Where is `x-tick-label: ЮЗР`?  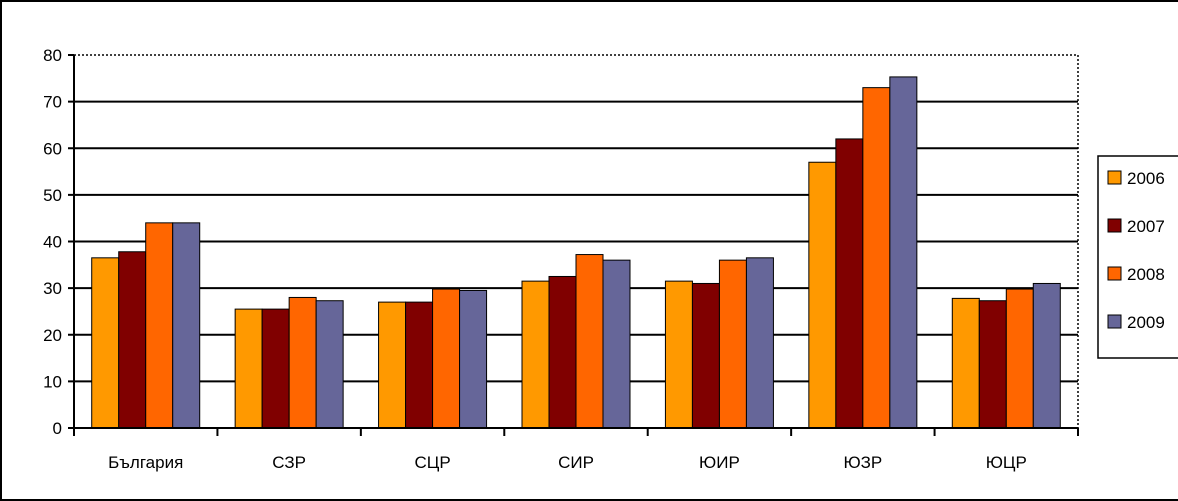
x-tick-label: ЮЗР is located at coordinates (862, 462).